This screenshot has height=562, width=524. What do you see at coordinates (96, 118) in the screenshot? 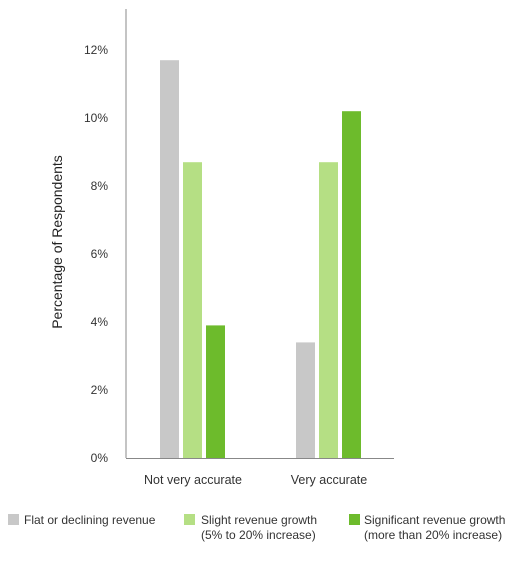
I see `y-tick-label: 10%` at bounding box center [96, 118].